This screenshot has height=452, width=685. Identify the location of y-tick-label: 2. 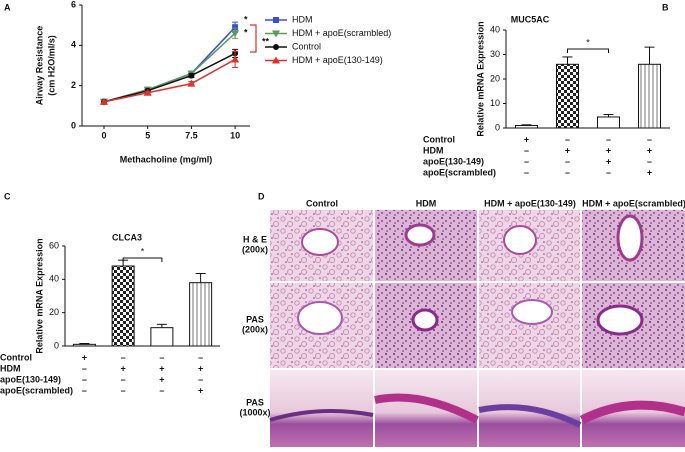
(73, 85).